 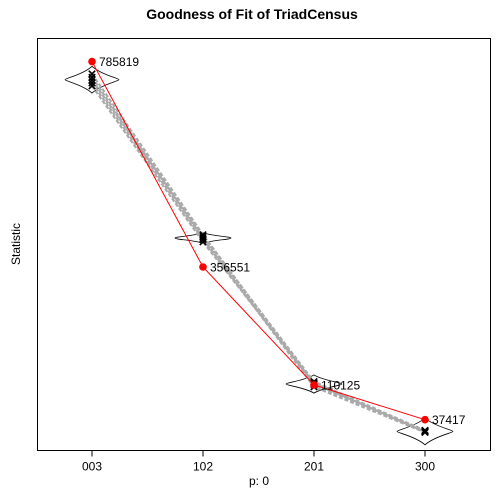 I want to click on x-axis: 003 102 201 300, so click(x=258, y=462).